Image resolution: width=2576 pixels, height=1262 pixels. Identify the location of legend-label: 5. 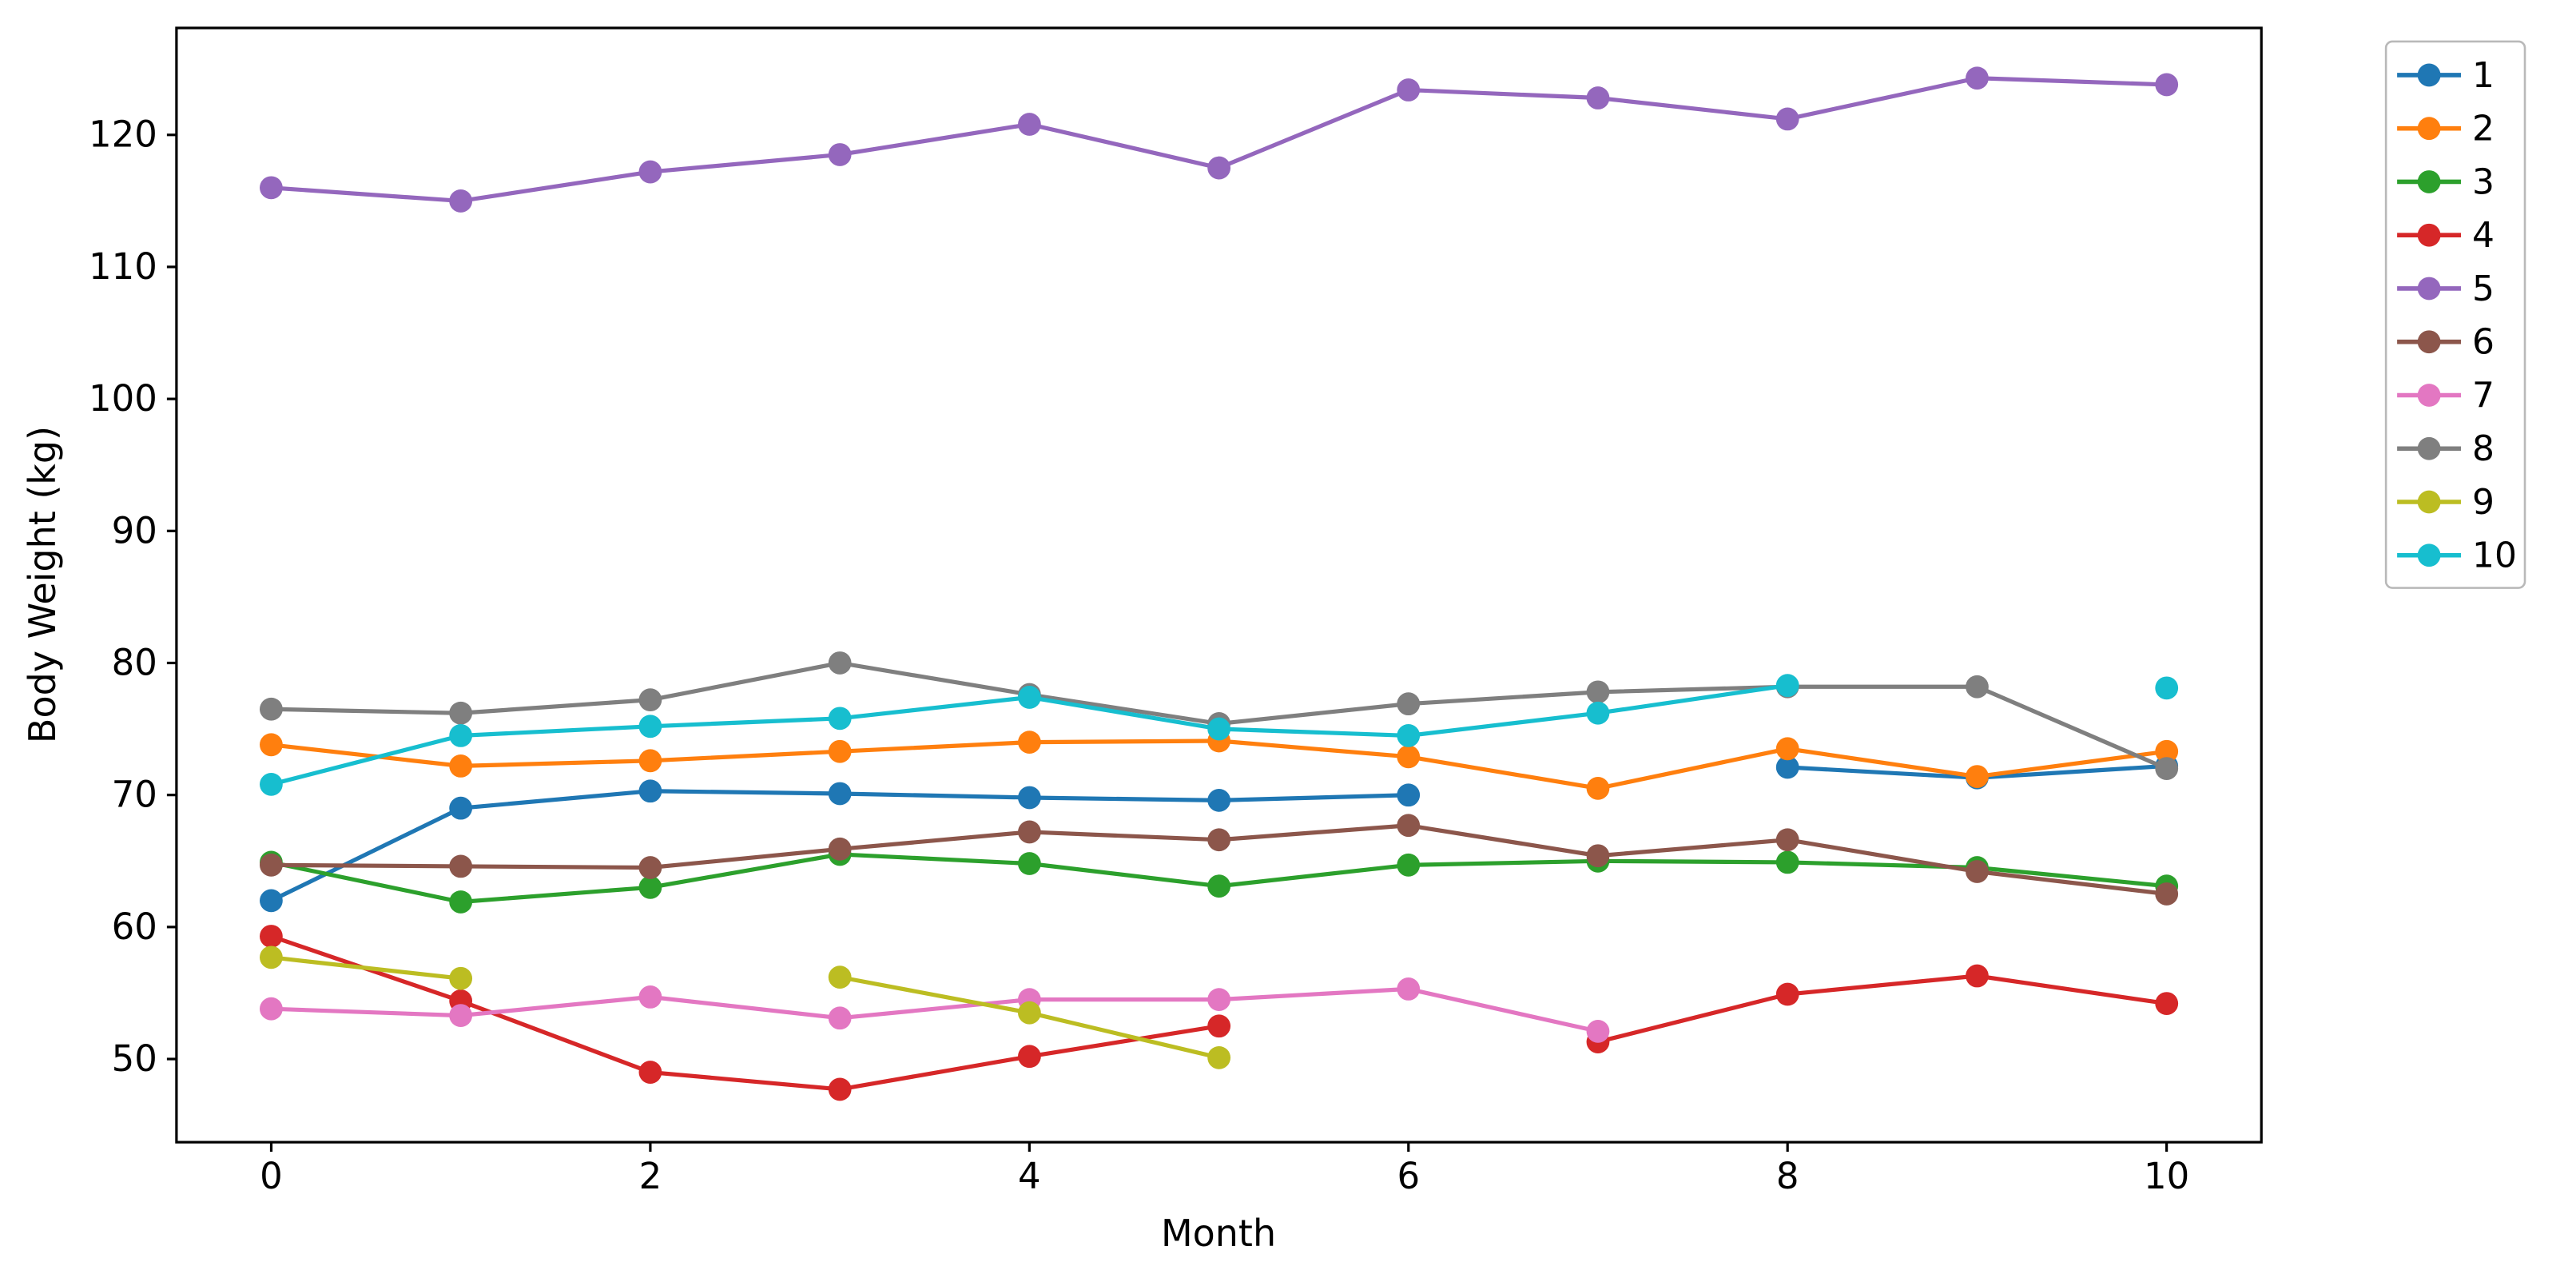
(2483, 289).